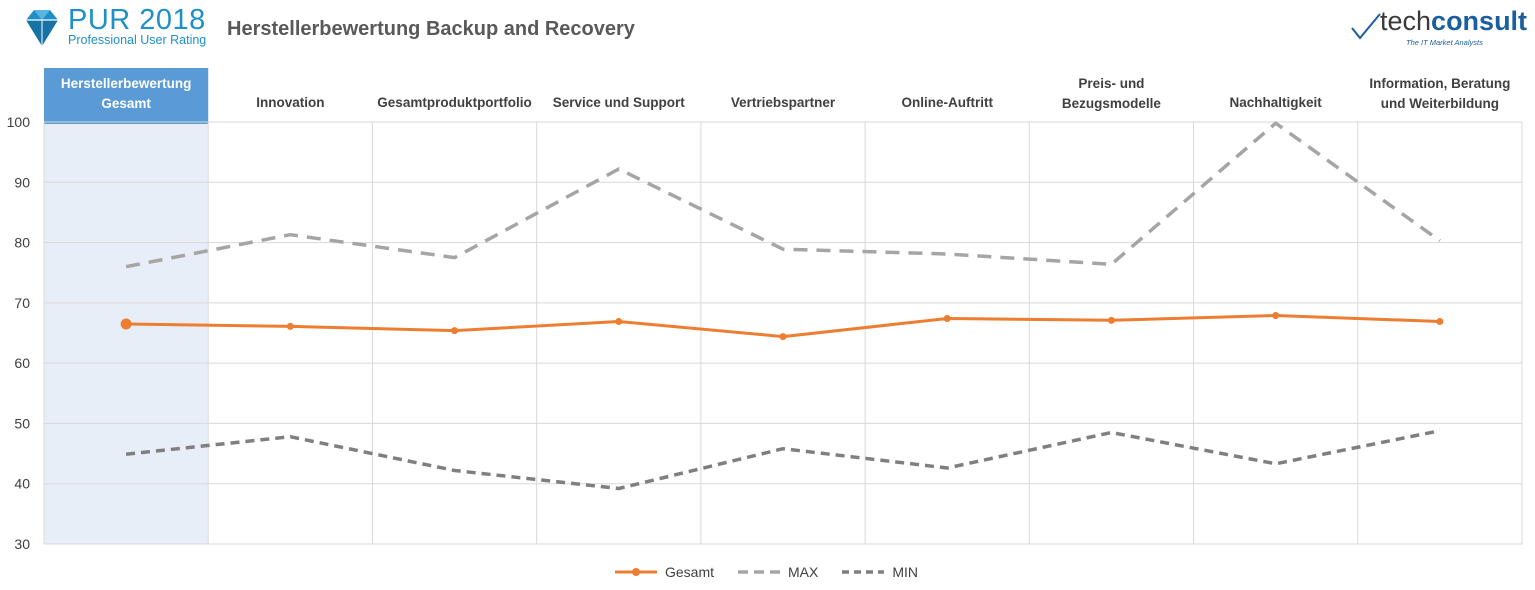 The width and height of the screenshot is (1535, 590). Describe the element at coordinates (759, 572) in the screenshot. I see `legend-swatch-max` at that location.